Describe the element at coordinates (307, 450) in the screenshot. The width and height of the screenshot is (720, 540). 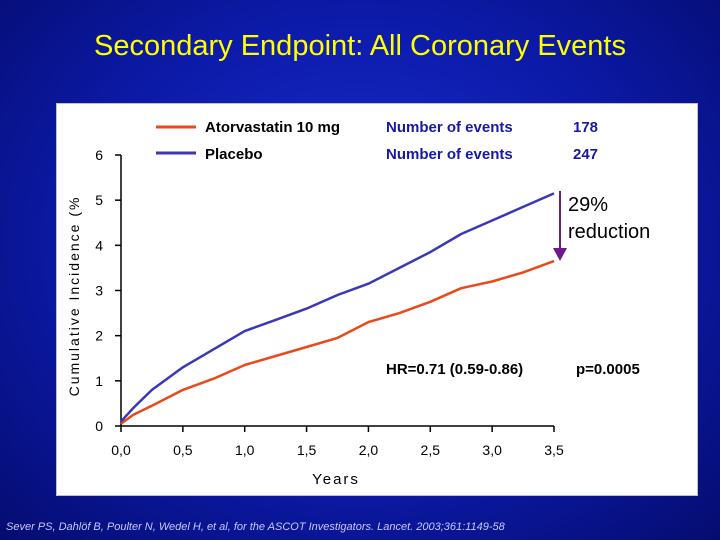
I see `x-tick-label: 1,5` at that location.